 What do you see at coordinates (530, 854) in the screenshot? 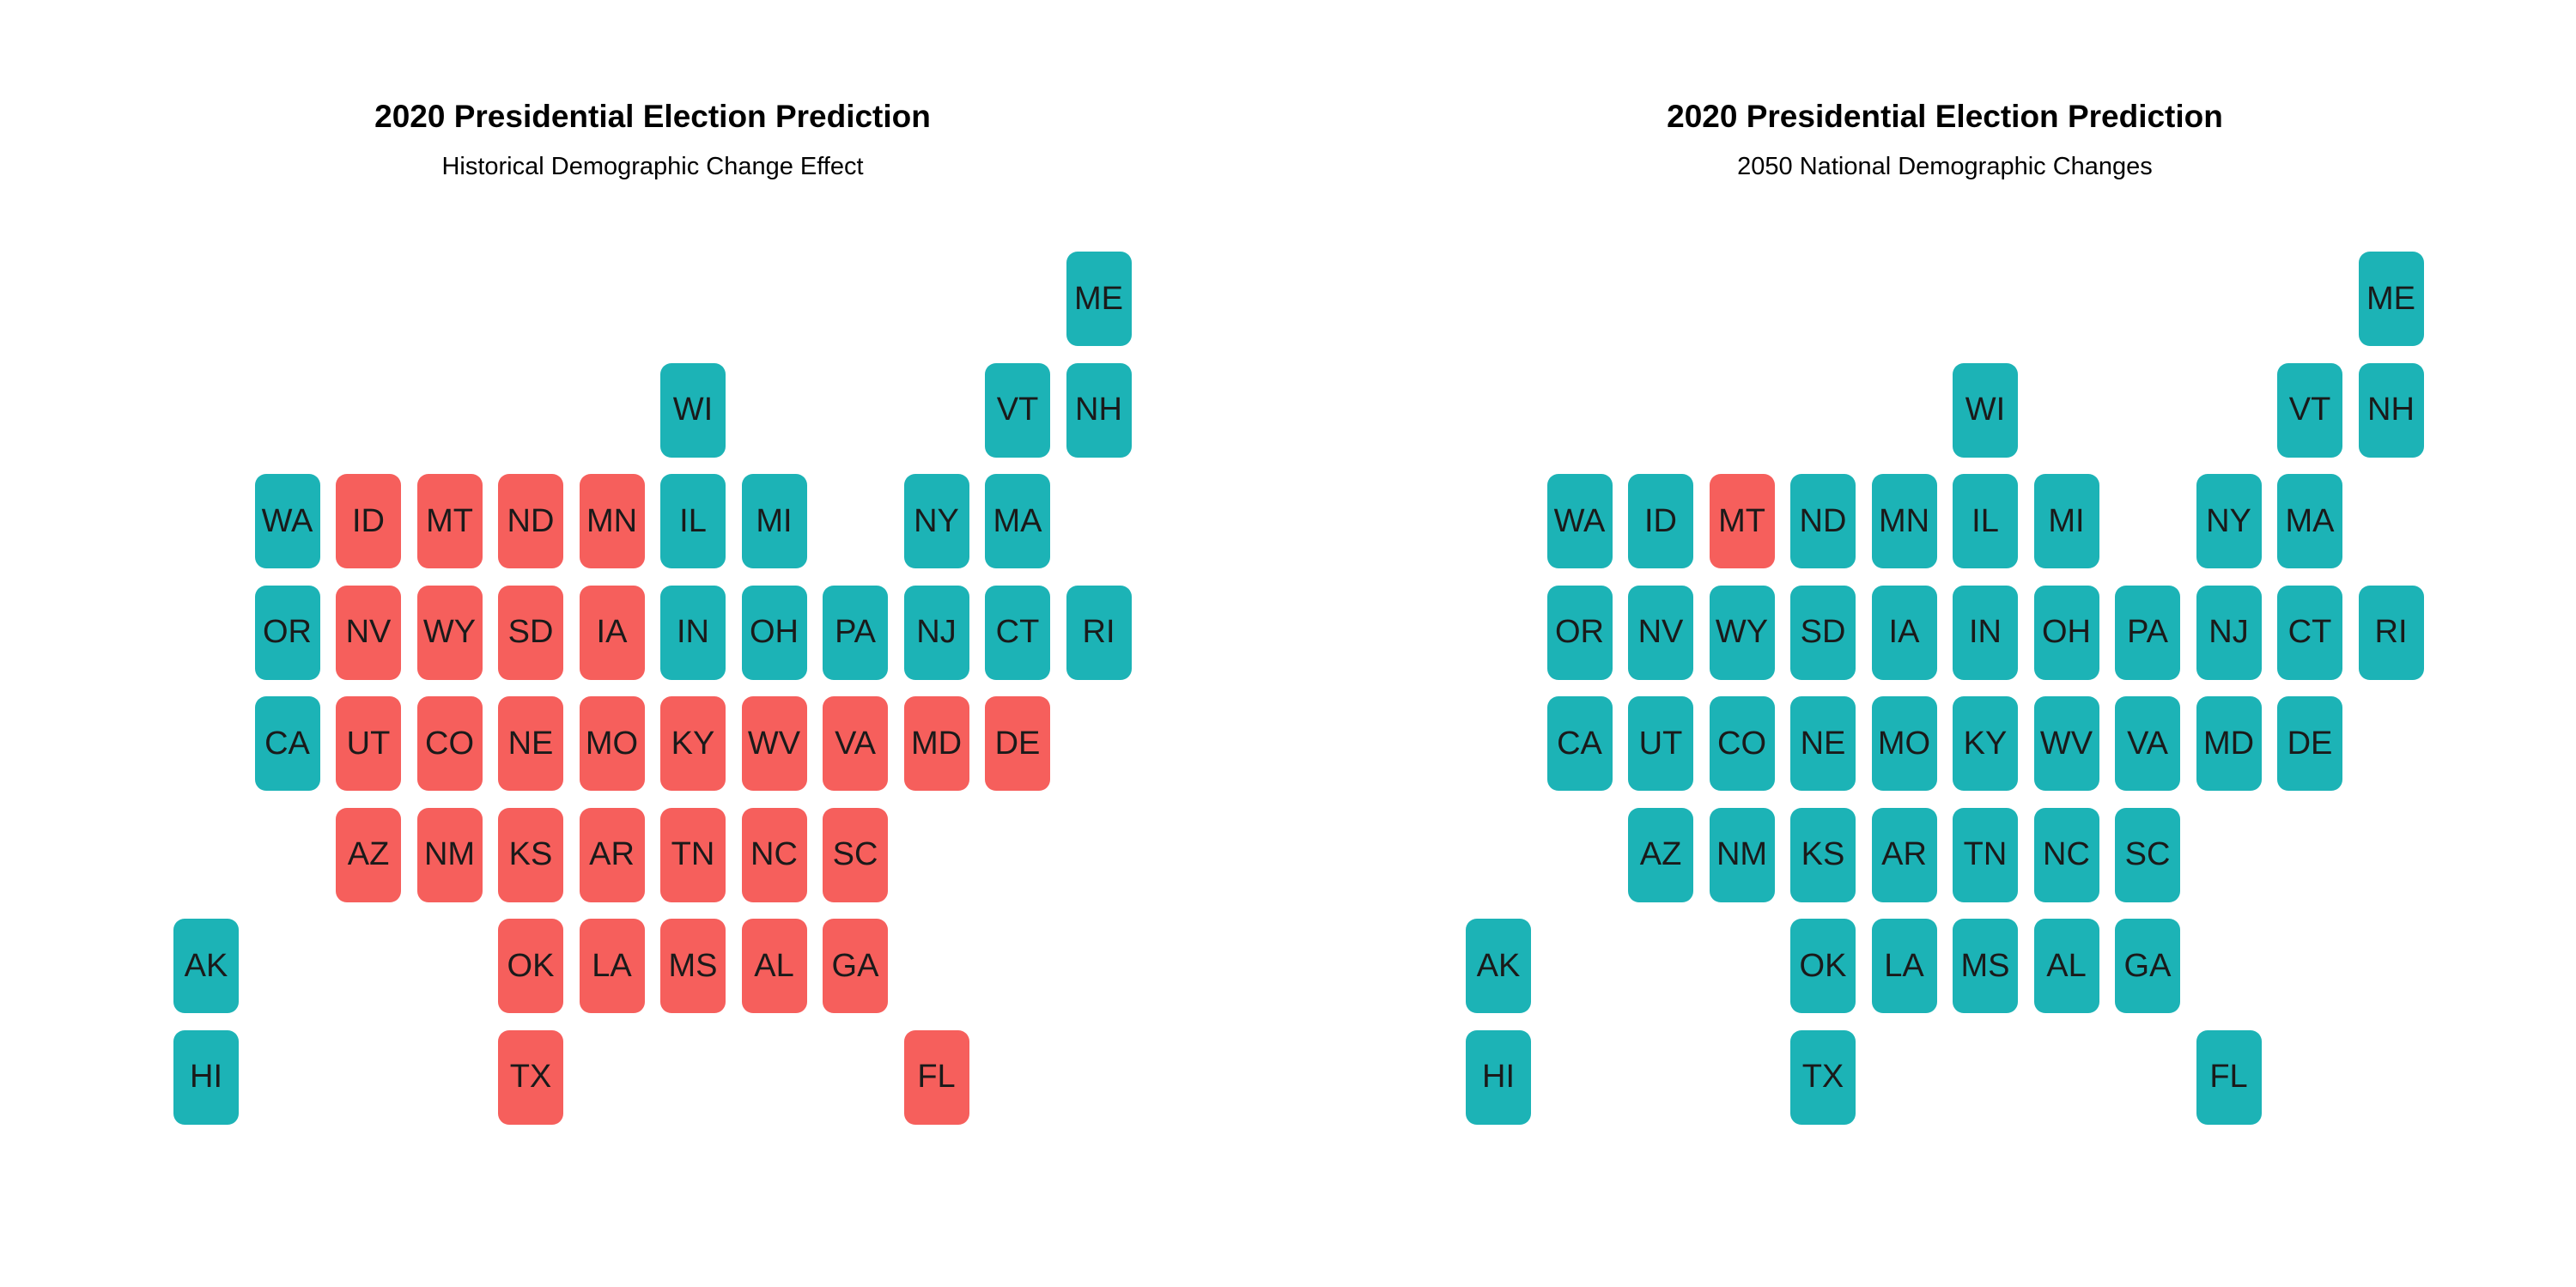
I see `state-tile-ks: KS` at bounding box center [530, 854].